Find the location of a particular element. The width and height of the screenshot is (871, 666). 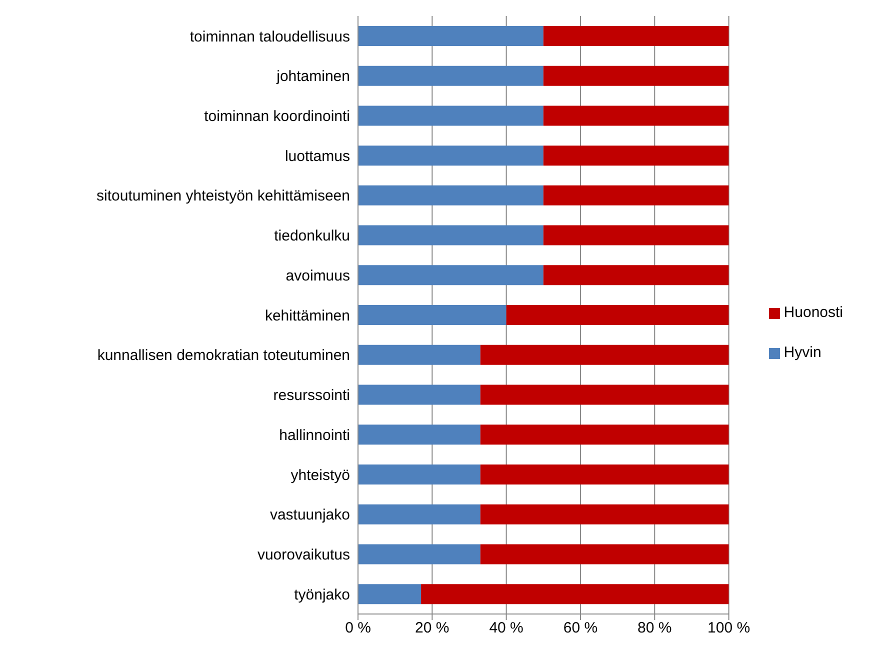

y-tick-label: hallinnointi is located at coordinates (314, 435).